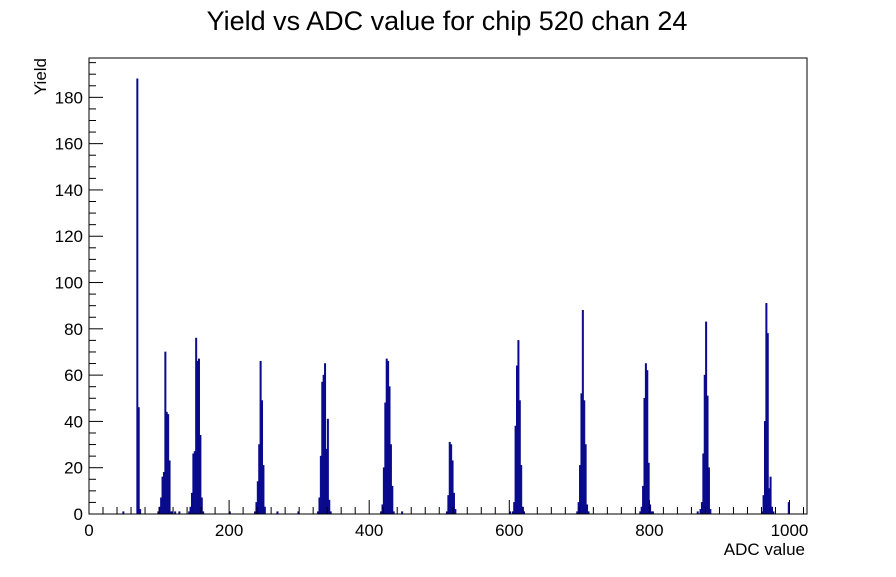 This screenshot has height=577, width=896. What do you see at coordinates (649, 530) in the screenshot?
I see `x-tick-label: 800` at bounding box center [649, 530].